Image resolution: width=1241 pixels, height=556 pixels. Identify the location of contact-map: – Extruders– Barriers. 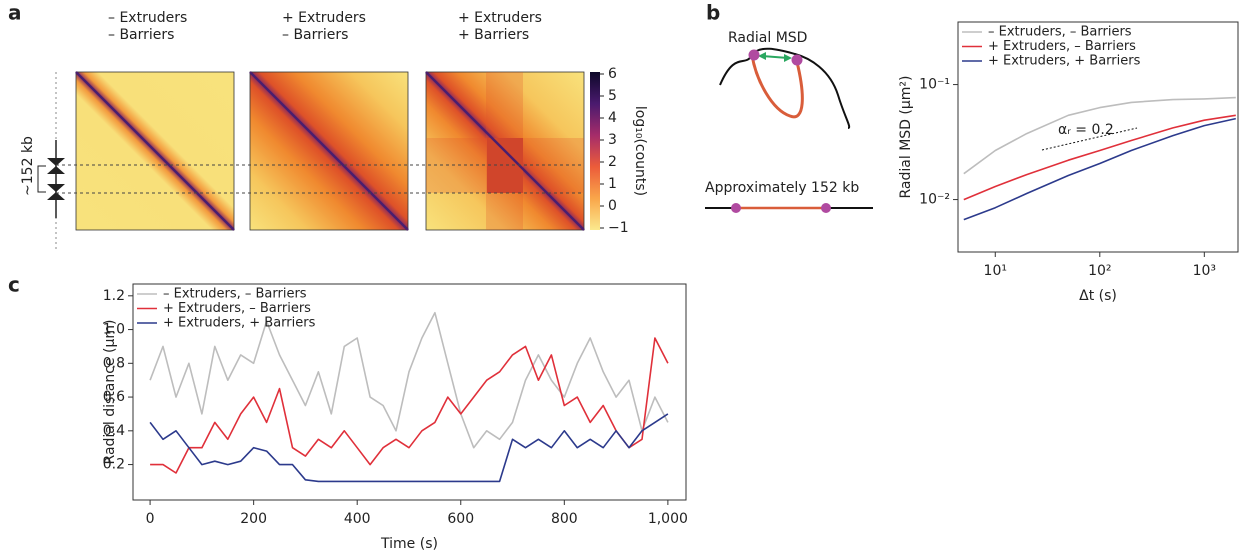
(155, 120).